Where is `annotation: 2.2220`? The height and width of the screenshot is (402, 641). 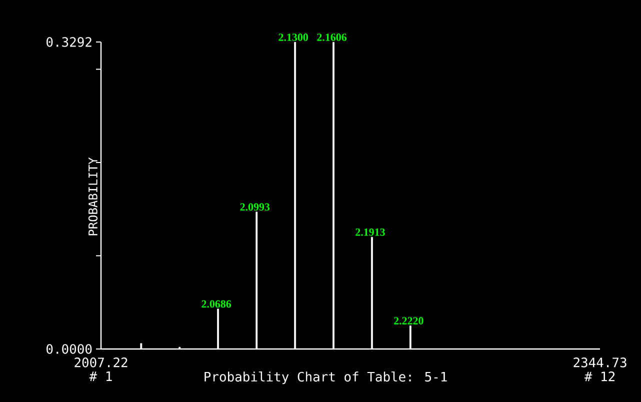
annotation: 2.2220 is located at coordinates (409, 320).